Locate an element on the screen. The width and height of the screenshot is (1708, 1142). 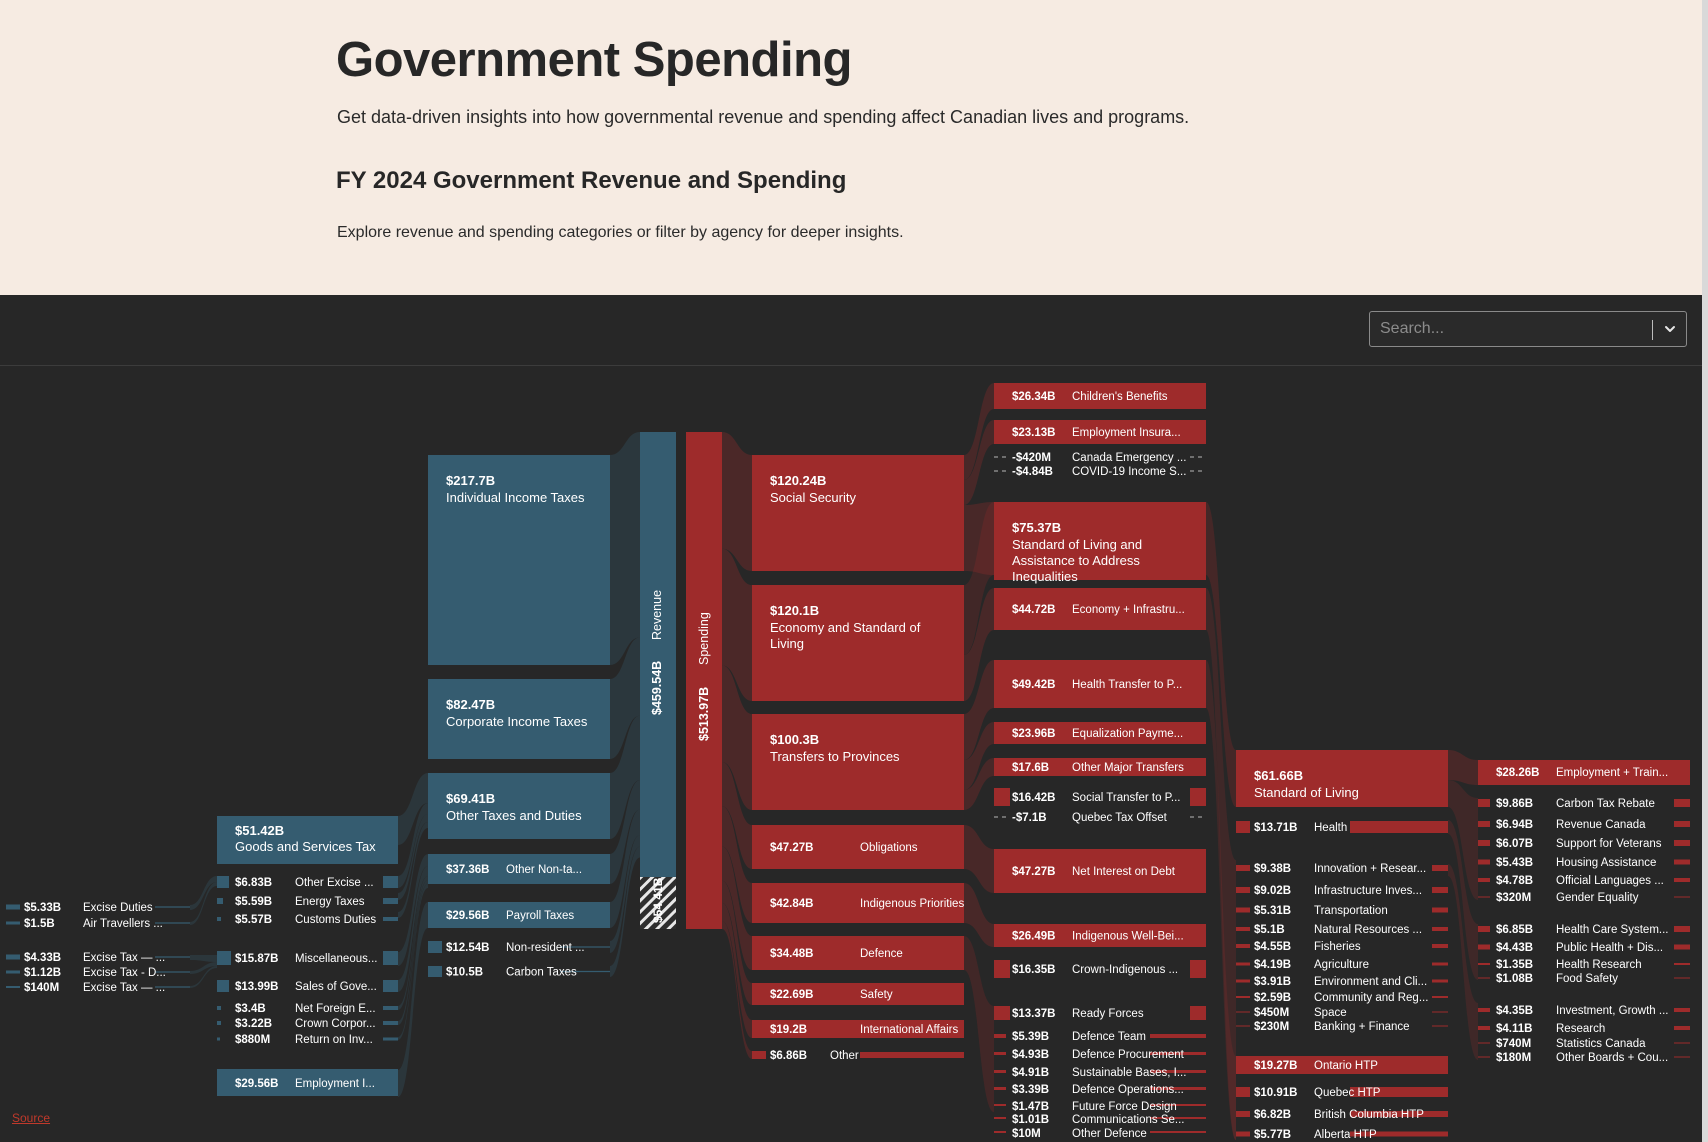
node-140m-excise-tax is located at coordinates (13, 987).